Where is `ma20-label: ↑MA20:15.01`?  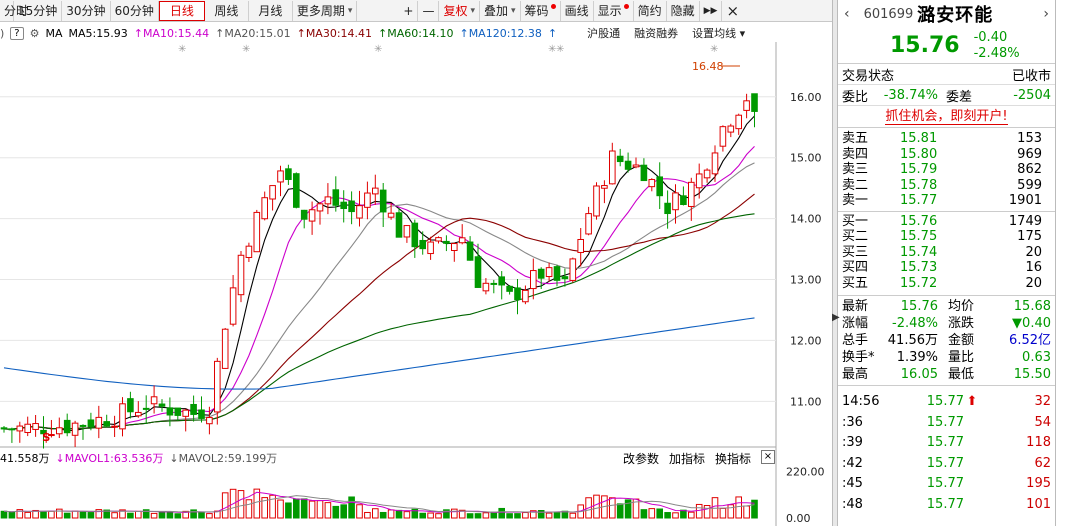 ma20-label: ↑MA20:15.01 is located at coordinates (253, 33).